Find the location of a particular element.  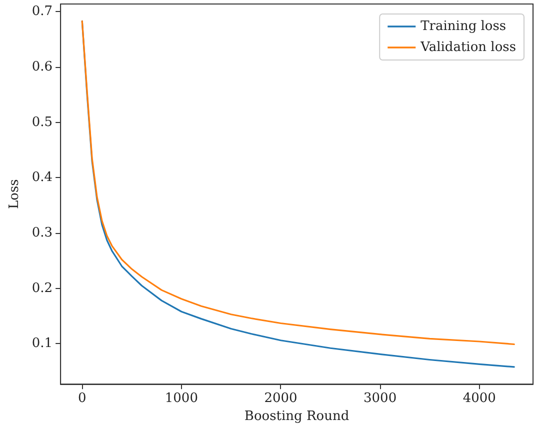

x-tick-label: 1000 is located at coordinates (181, 398).